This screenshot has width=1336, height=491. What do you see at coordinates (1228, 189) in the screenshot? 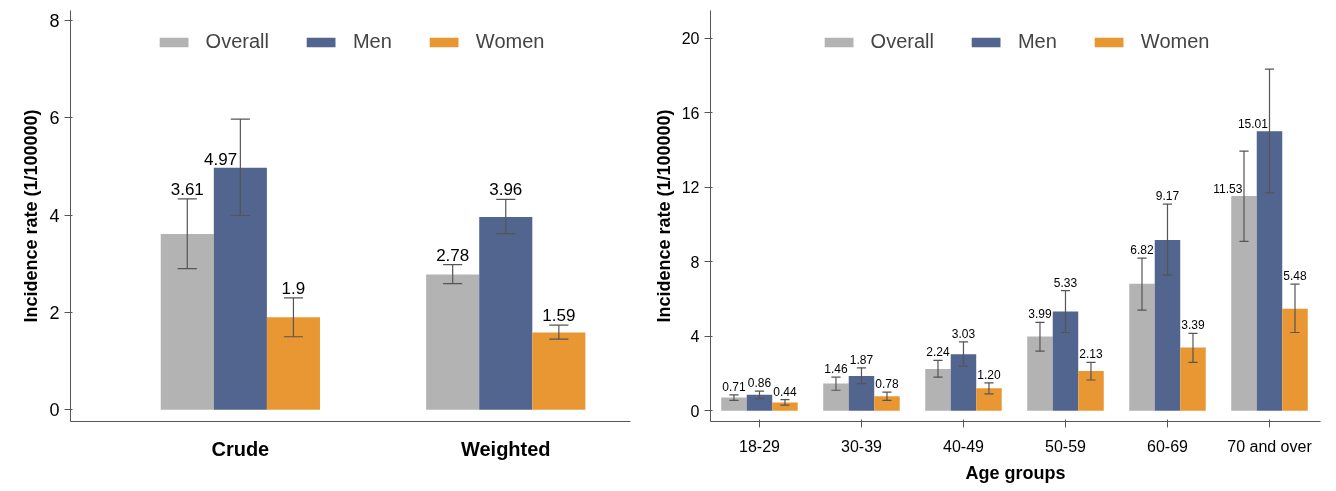
I see `data-label: 11.53` at bounding box center [1228, 189].